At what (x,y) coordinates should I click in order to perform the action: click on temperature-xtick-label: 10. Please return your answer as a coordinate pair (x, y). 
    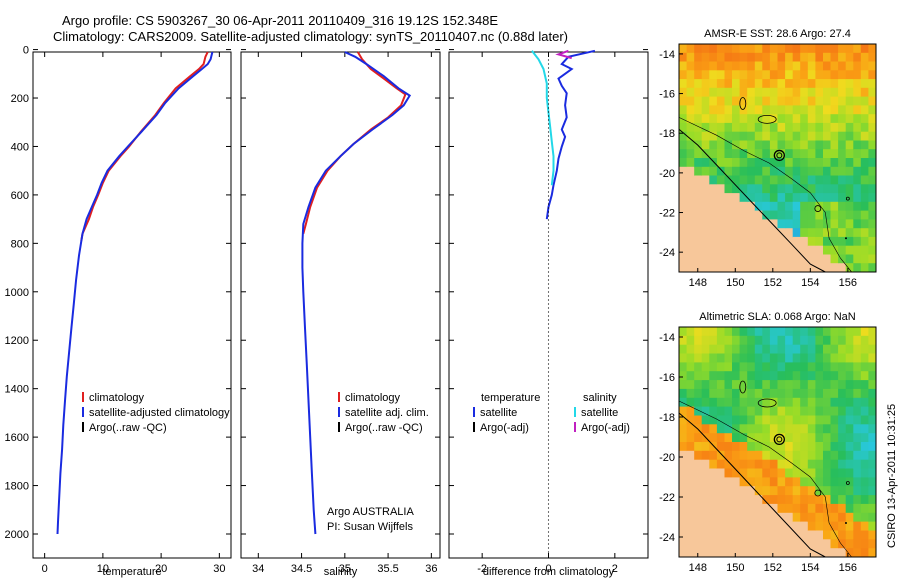
    Looking at the image, I should click on (103, 569).